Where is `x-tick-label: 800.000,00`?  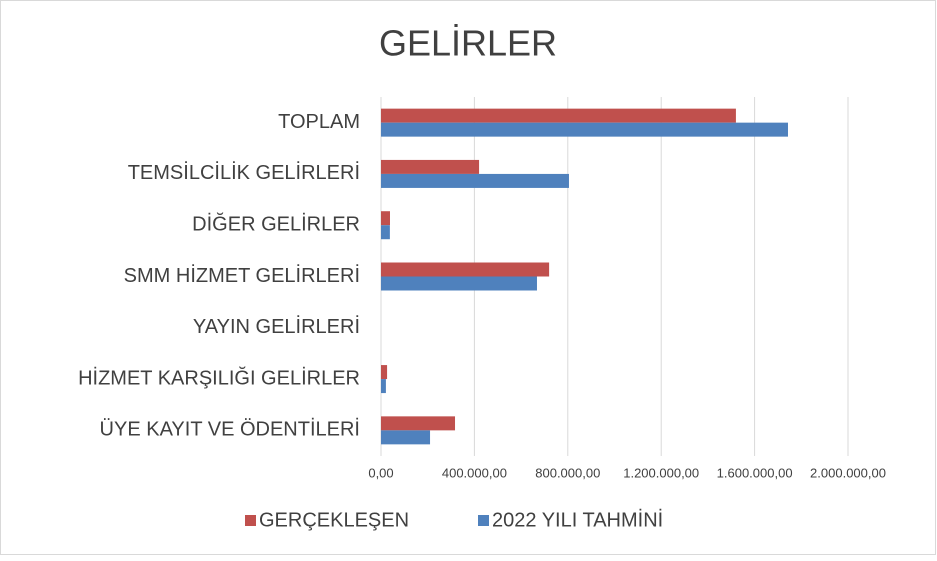
x-tick-label: 800.000,00 is located at coordinates (567, 472).